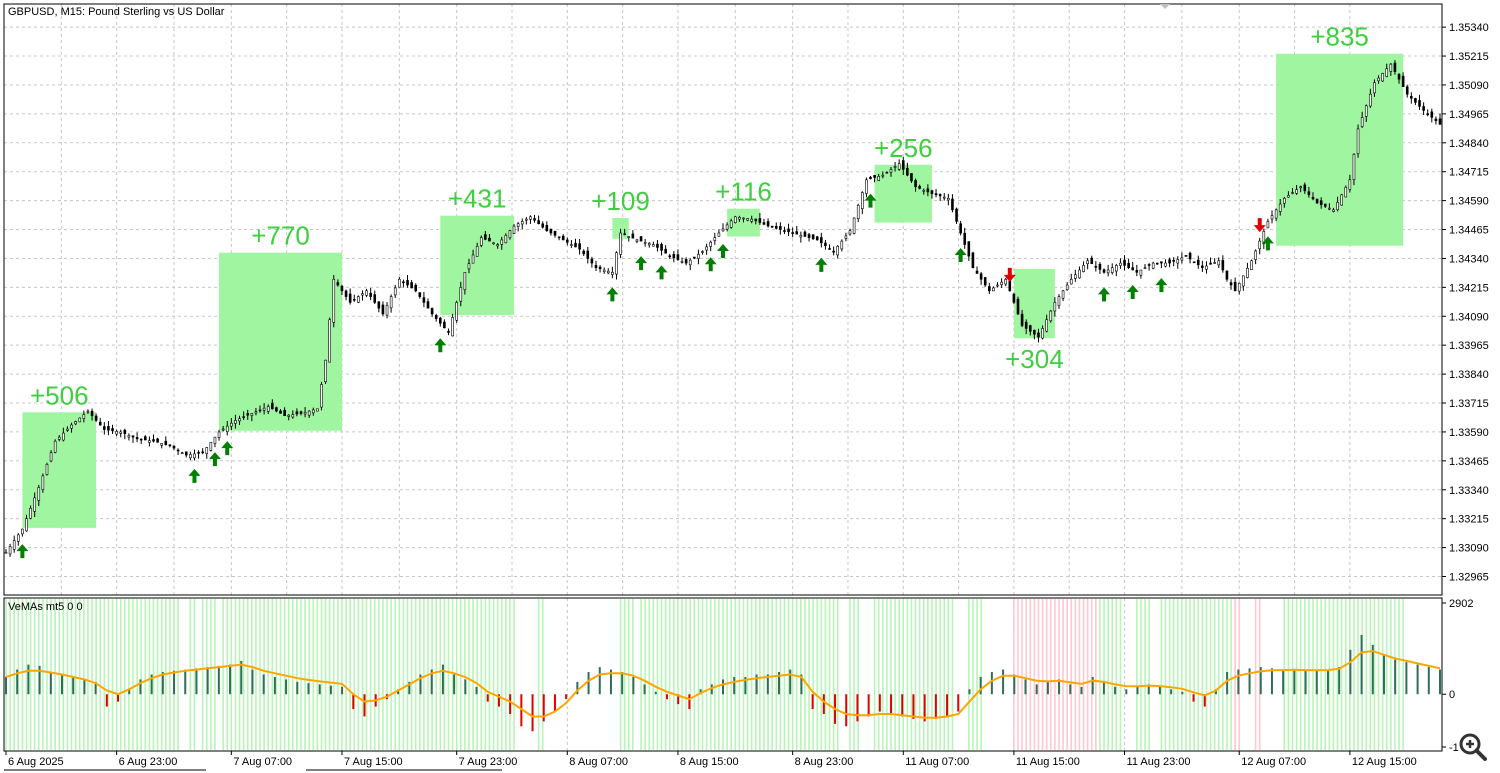 The height and width of the screenshot is (773, 1500). Describe the element at coordinates (1473, 747) in the screenshot. I see `magnifier-plus-icon` at that location.